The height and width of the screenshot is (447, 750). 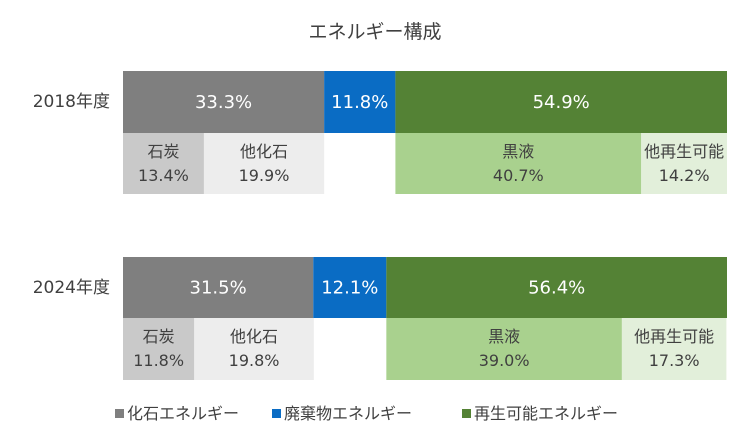 I want to click on breakdown-value-label: 14.2%, so click(x=684, y=175).